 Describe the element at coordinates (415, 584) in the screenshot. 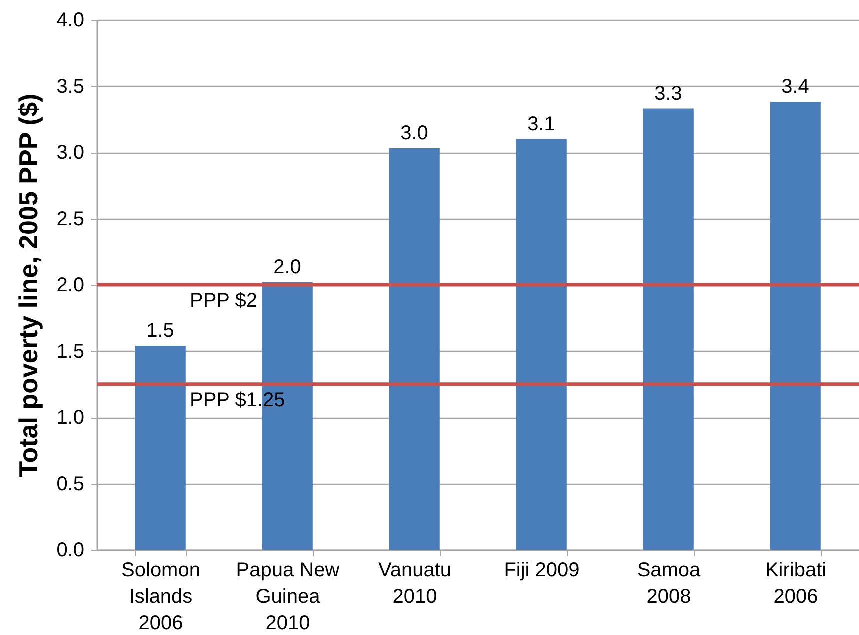

I see `x-tick-label: Vanuatu 2010` at that location.